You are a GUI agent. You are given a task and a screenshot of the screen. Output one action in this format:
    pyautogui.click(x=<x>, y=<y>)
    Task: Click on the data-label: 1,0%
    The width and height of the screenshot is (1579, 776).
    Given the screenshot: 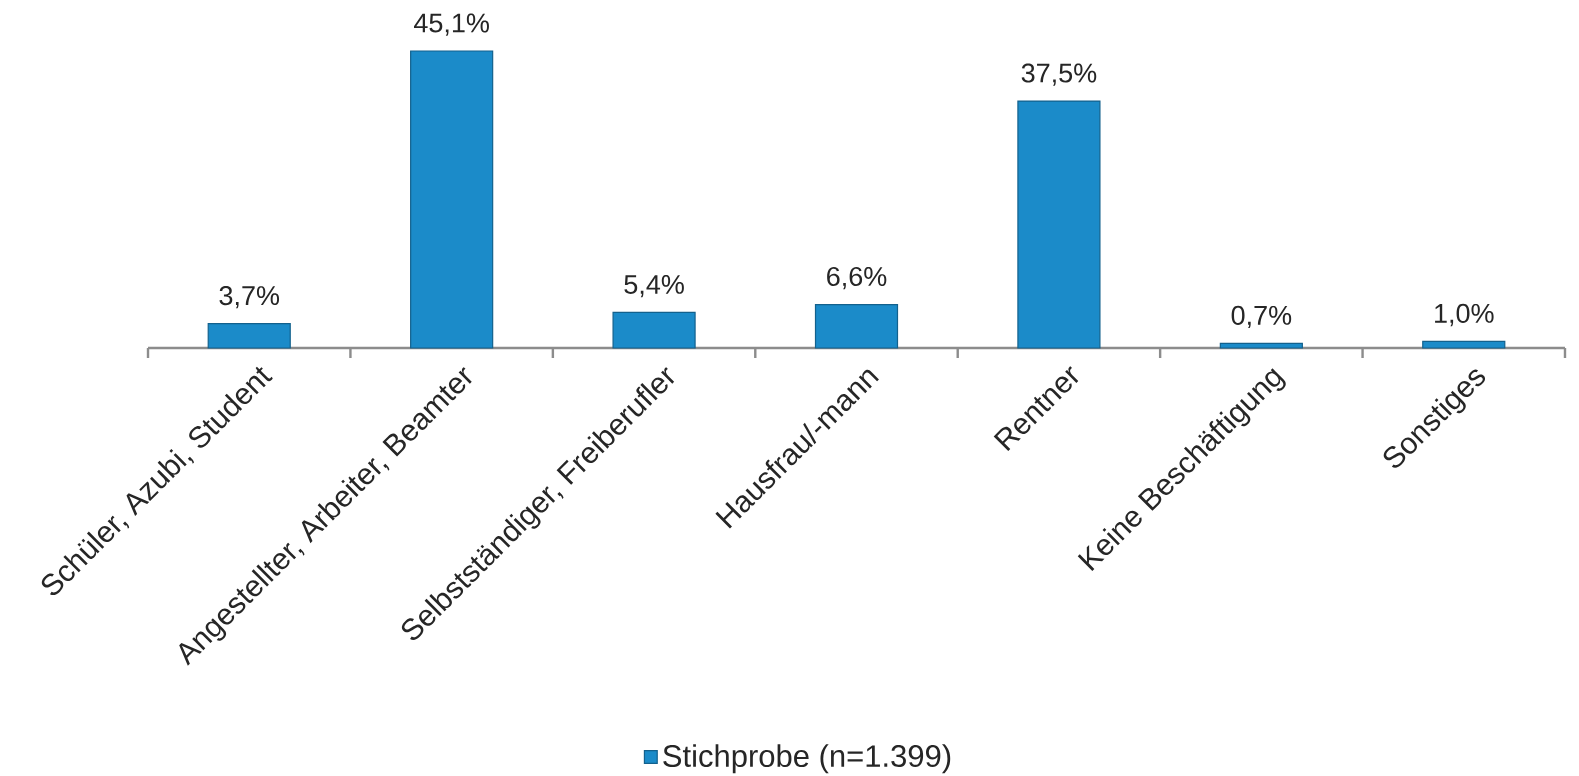 What is the action you would take?
    pyautogui.click(x=1464, y=315)
    